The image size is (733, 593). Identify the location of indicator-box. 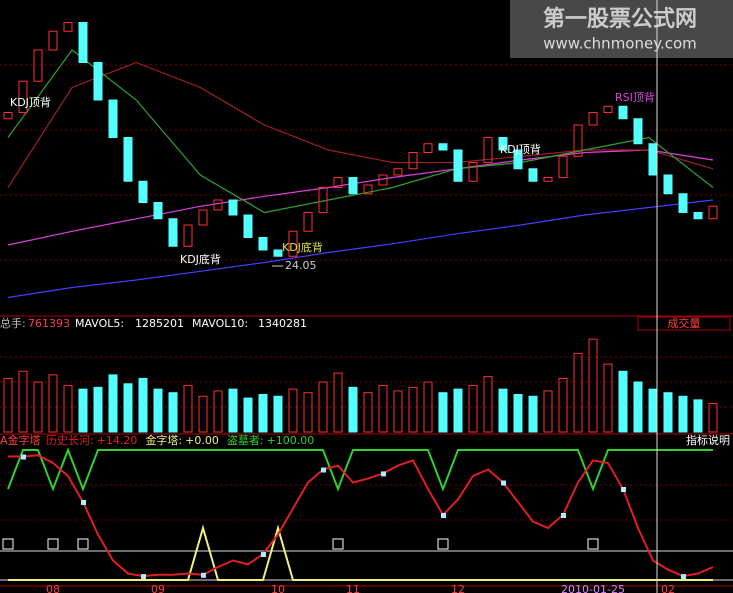
(684, 323).